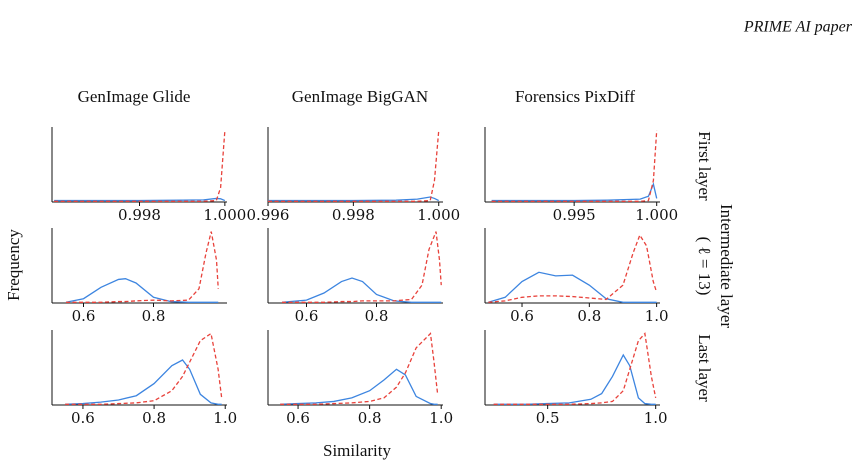 The width and height of the screenshot is (859, 467). What do you see at coordinates (704, 166) in the screenshot?
I see `row-label: First layer` at bounding box center [704, 166].